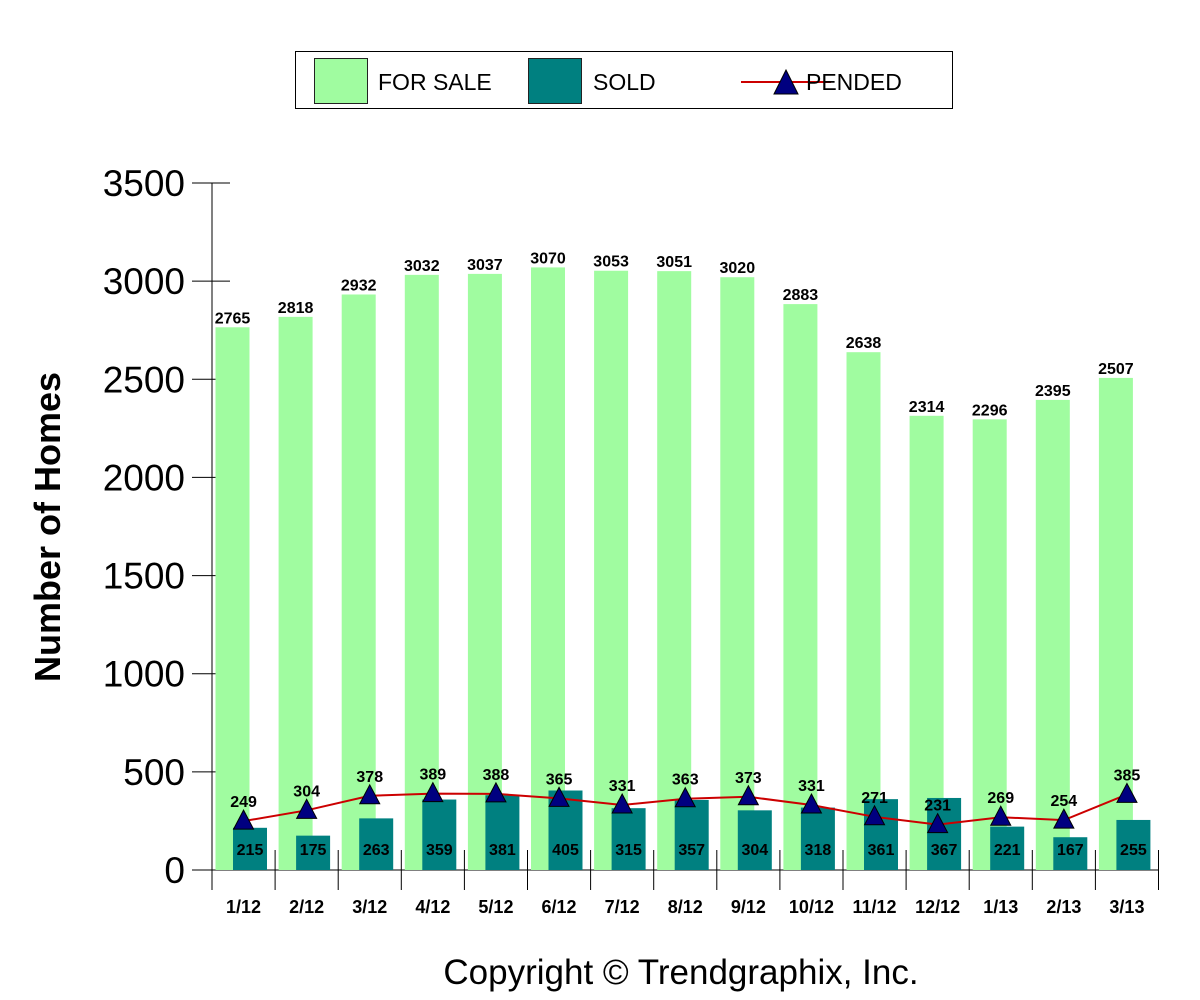 Image resolution: width=1200 pixels, height=1000 pixels. Describe the element at coordinates (1053, 391) in the screenshot. I see `data-label-for-sale: 2395` at that location.